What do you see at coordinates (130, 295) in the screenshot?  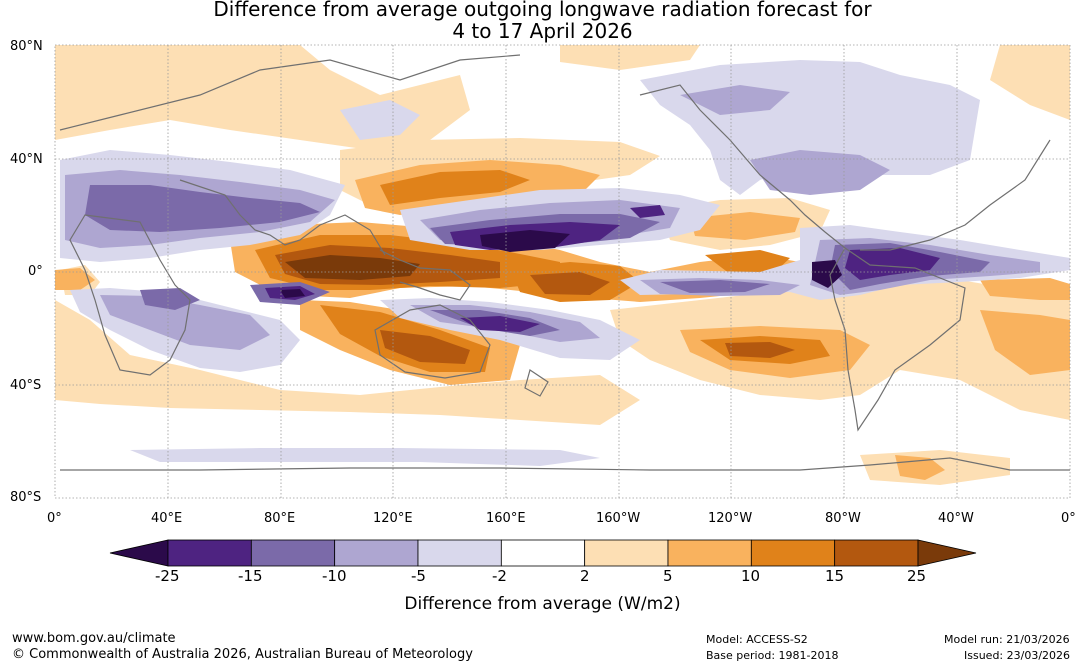 I see `africa-coastline` at bounding box center [130, 295].